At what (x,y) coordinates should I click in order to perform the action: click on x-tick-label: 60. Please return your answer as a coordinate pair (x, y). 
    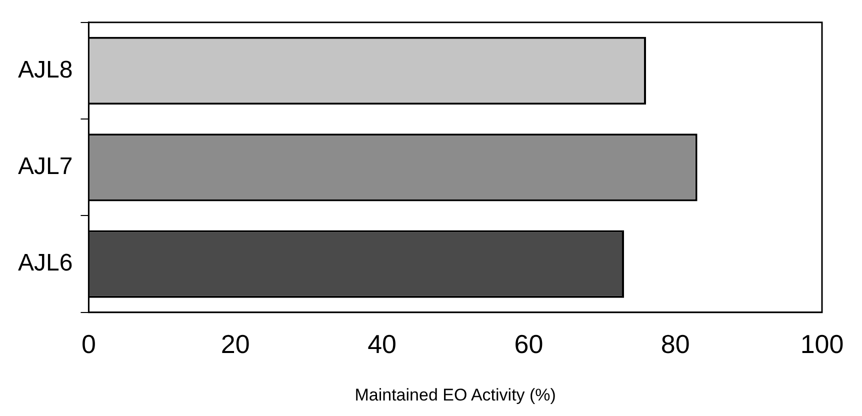
    Looking at the image, I should click on (529, 344).